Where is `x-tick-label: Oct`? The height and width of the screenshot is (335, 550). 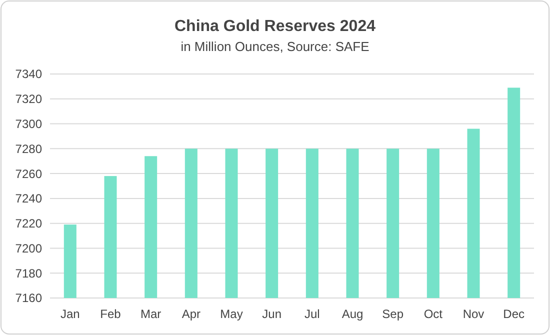 x-tick-label: Oct is located at coordinates (434, 314).